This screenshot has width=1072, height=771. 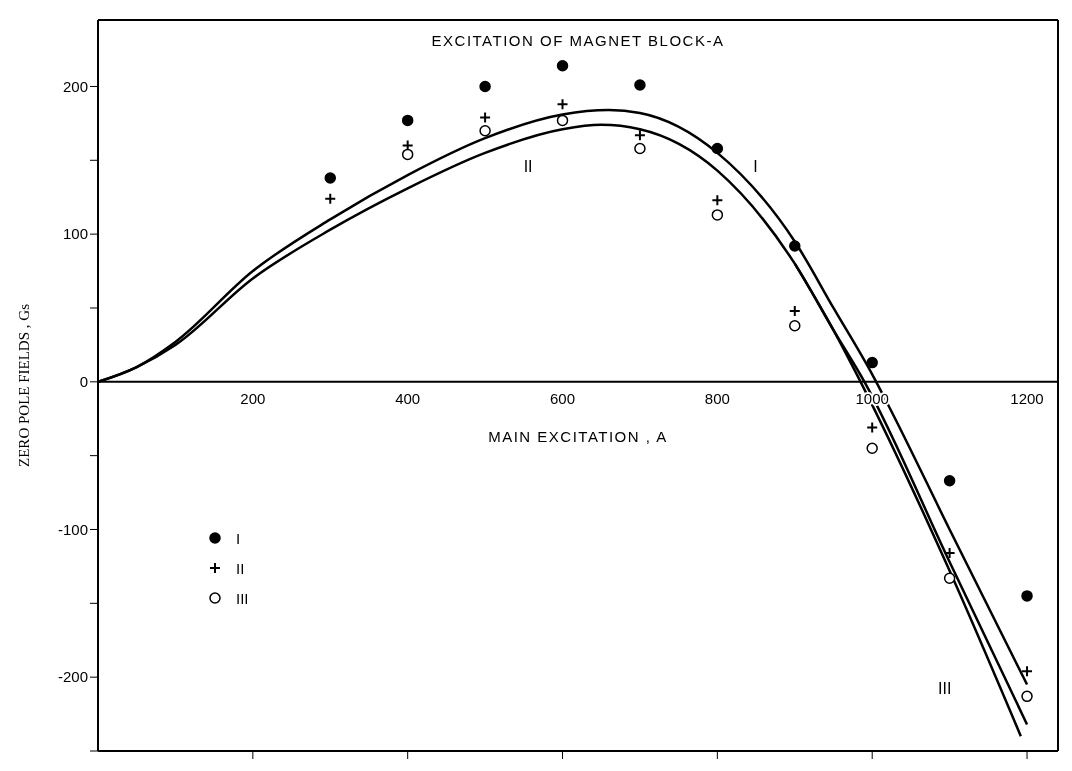 What do you see at coordinates (717, 398) in the screenshot?
I see `x-tick-label: 800` at bounding box center [717, 398].